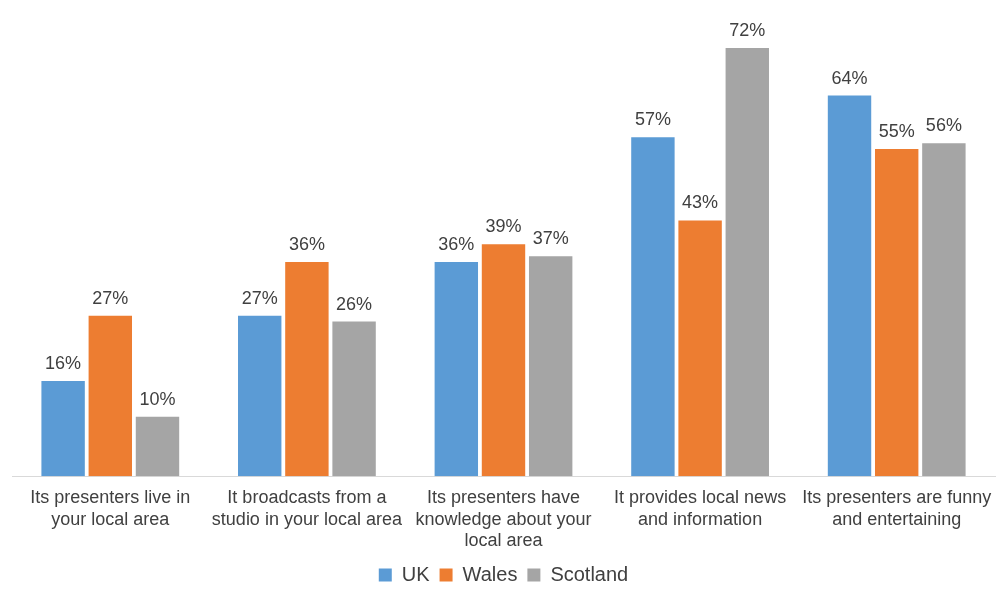  I want to click on data-label: 37%, so click(550, 238).